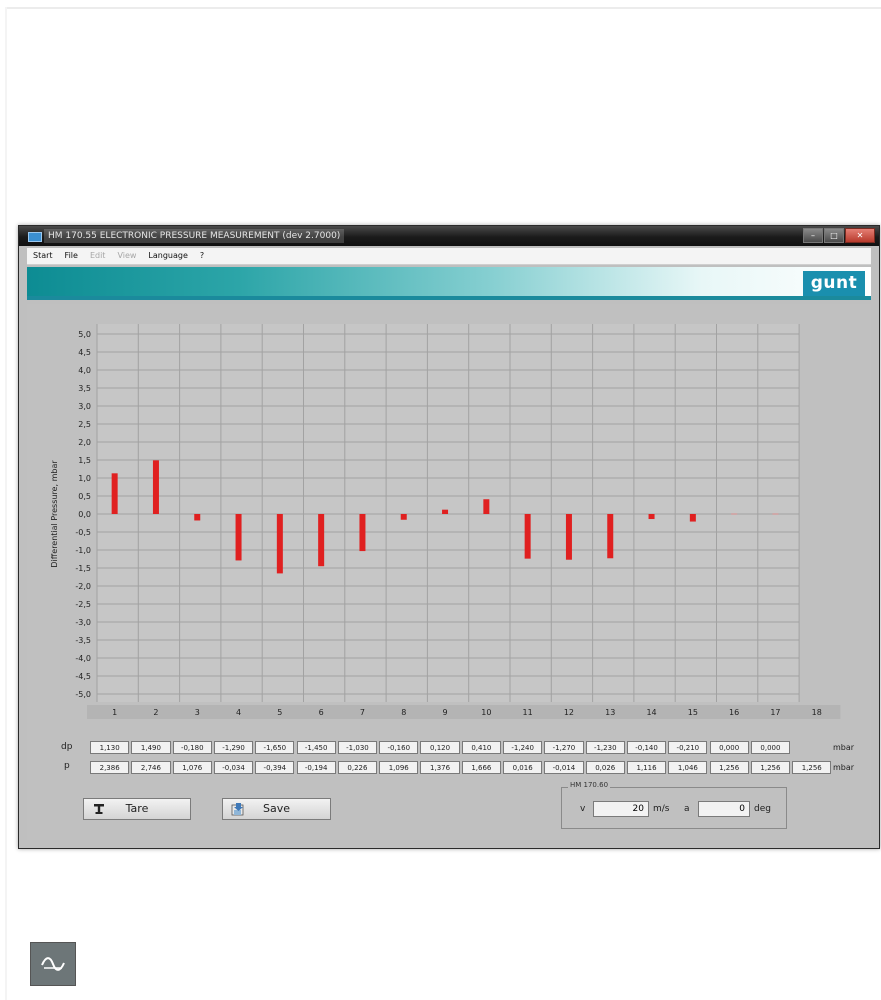  I want to click on dp-value-12: -1,270, so click(564, 747).